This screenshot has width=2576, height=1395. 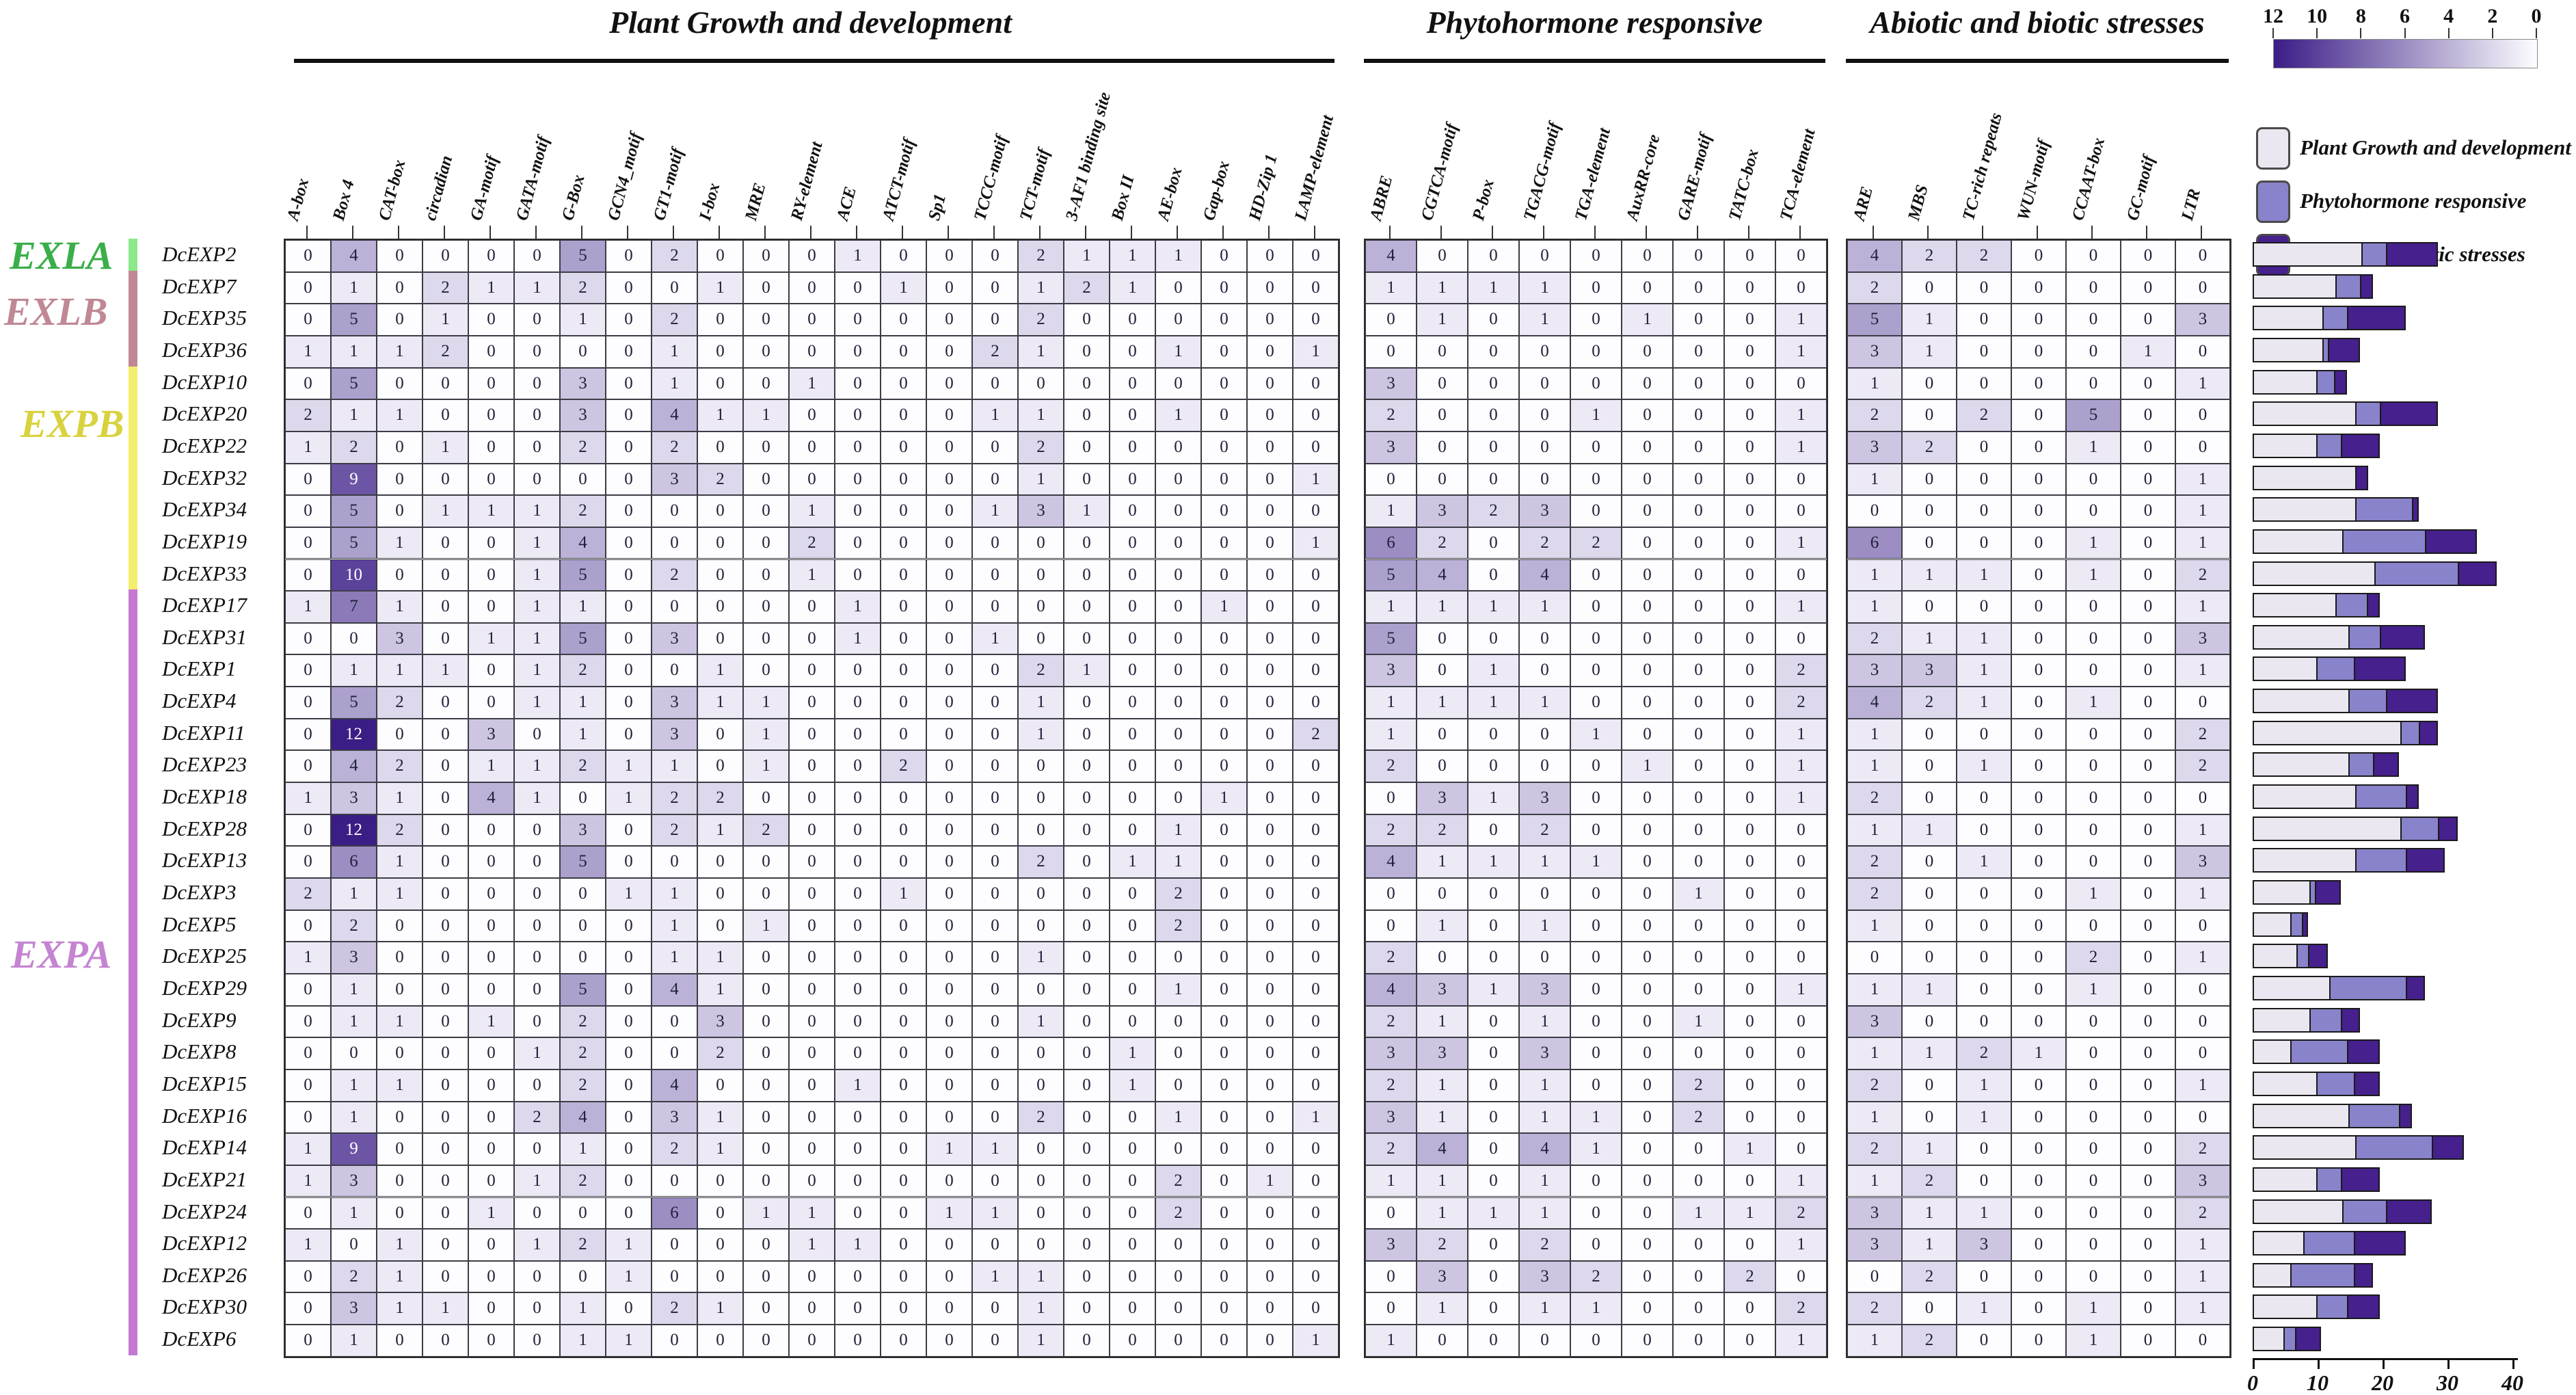 I want to click on title-underline-stress, so click(x=2037, y=61).